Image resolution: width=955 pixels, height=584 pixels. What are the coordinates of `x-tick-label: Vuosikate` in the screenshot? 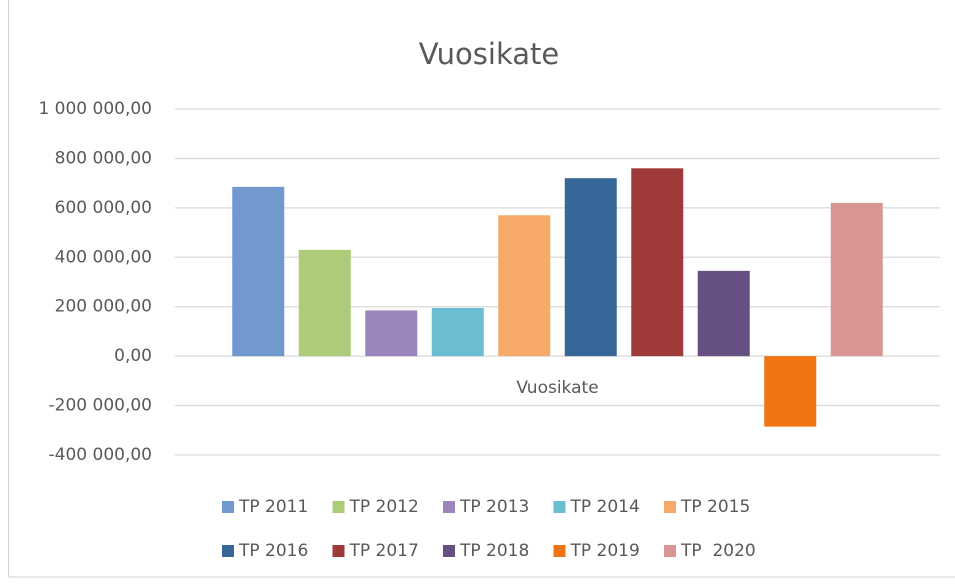 It's located at (557, 388).